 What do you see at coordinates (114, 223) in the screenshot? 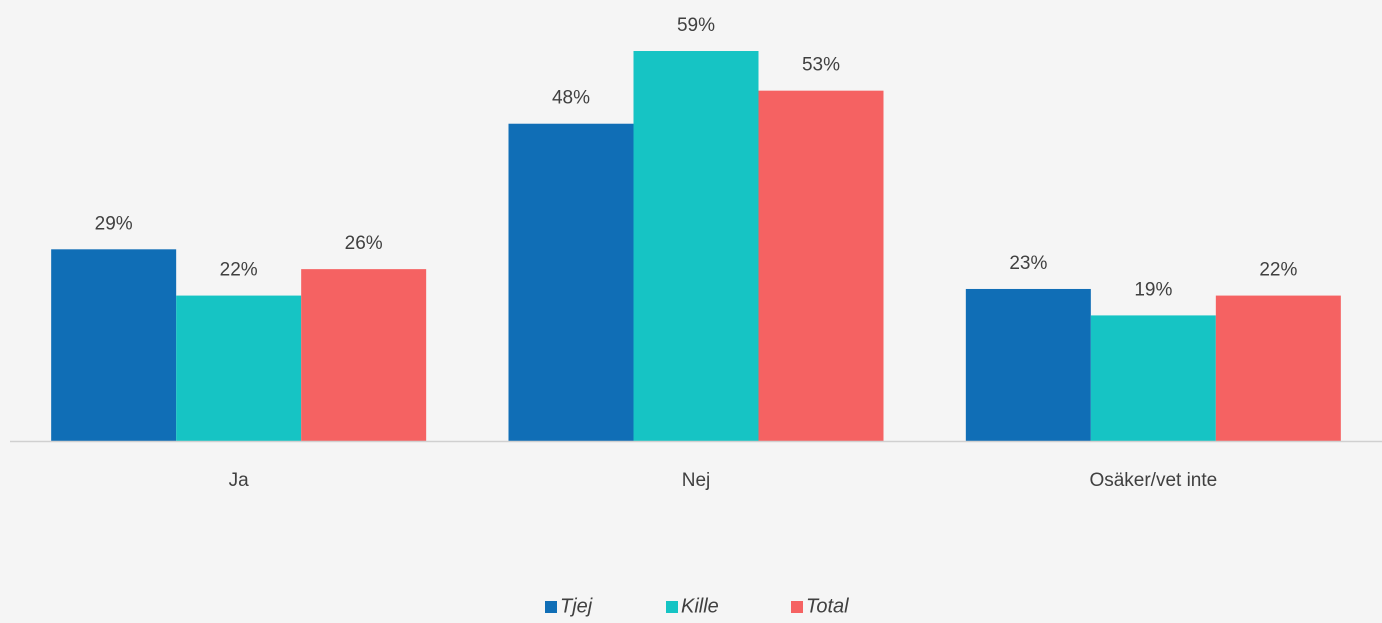
I see `data-label: 29%` at bounding box center [114, 223].